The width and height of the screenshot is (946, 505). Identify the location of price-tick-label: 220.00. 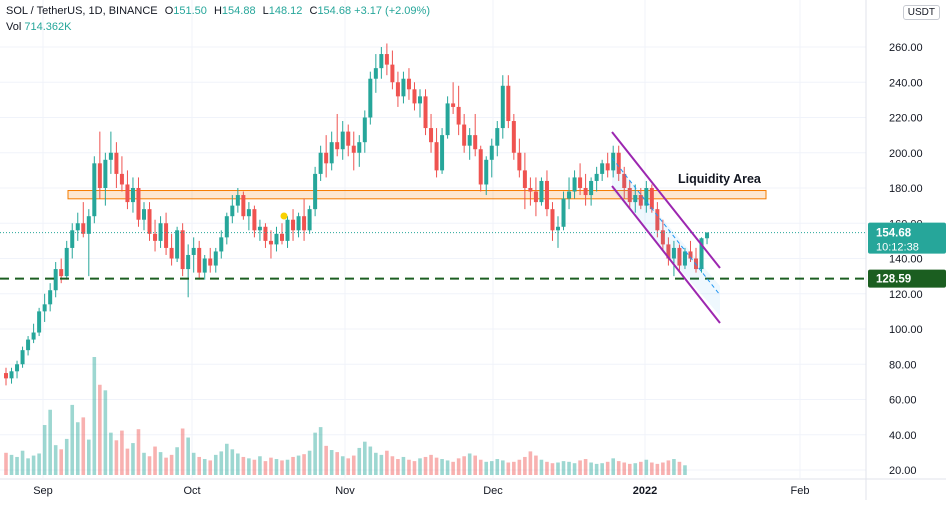
(906, 119).